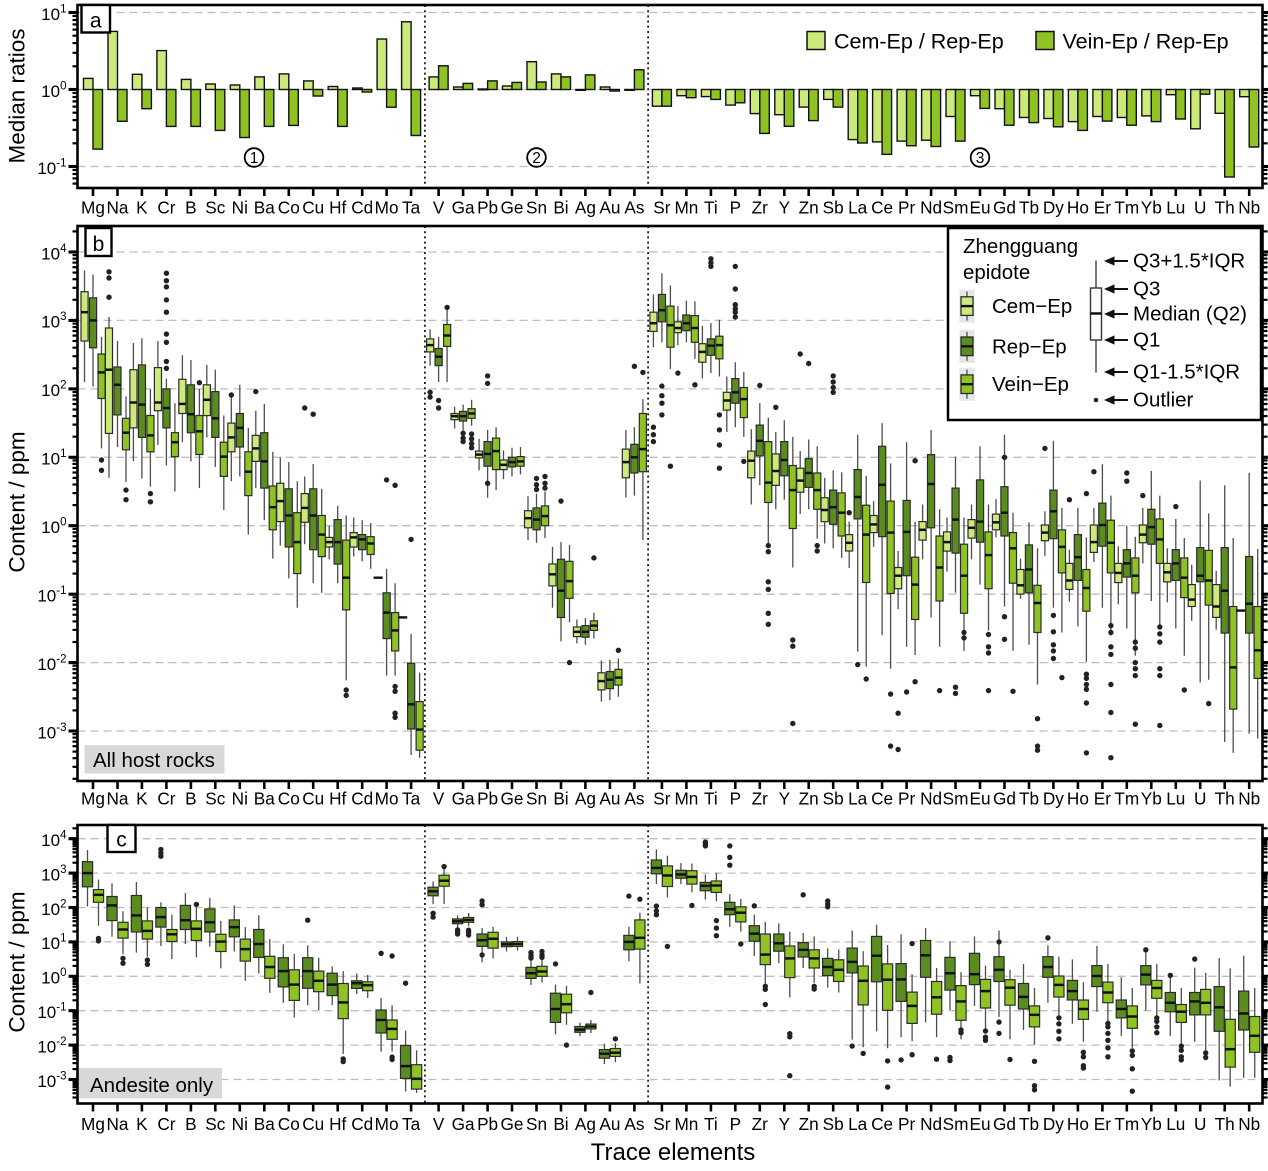 The width and height of the screenshot is (1268, 1171). What do you see at coordinates (1053, 1124) in the screenshot?
I see `svg-text: Dy` at bounding box center [1053, 1124].